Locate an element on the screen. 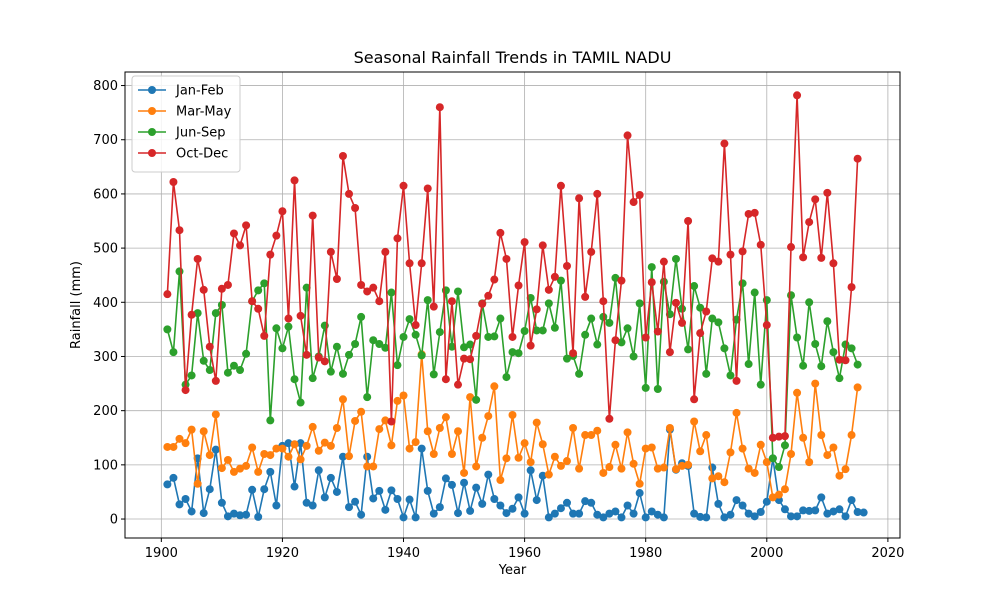  legend-label-jan-feb: Jan-Feb is located at coordinates (199, 91).